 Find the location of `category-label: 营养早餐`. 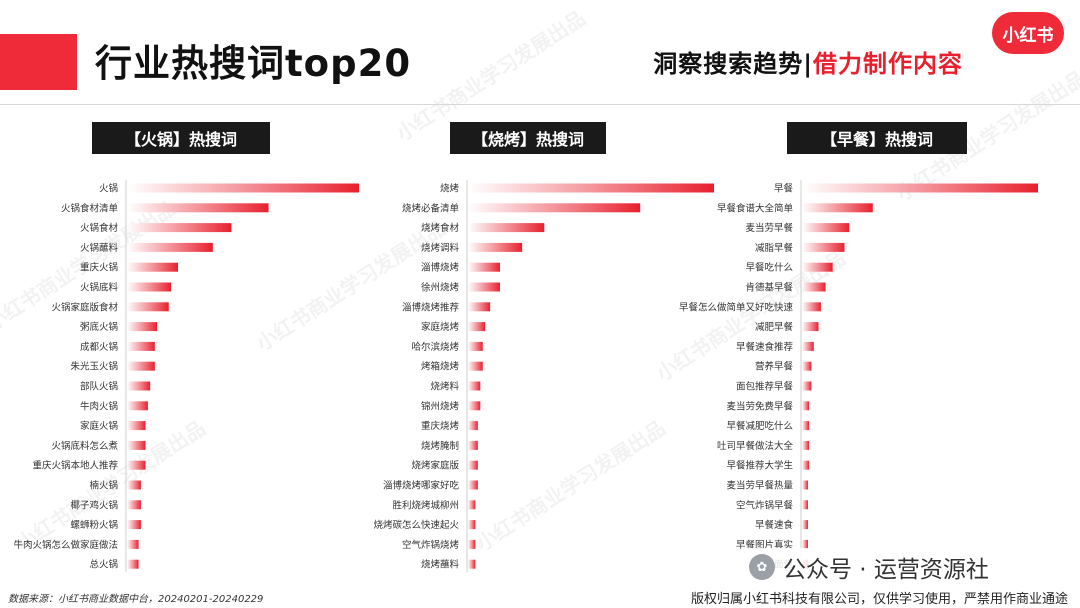

category-label: 营养早餐 is located at coordinates (774, 367).